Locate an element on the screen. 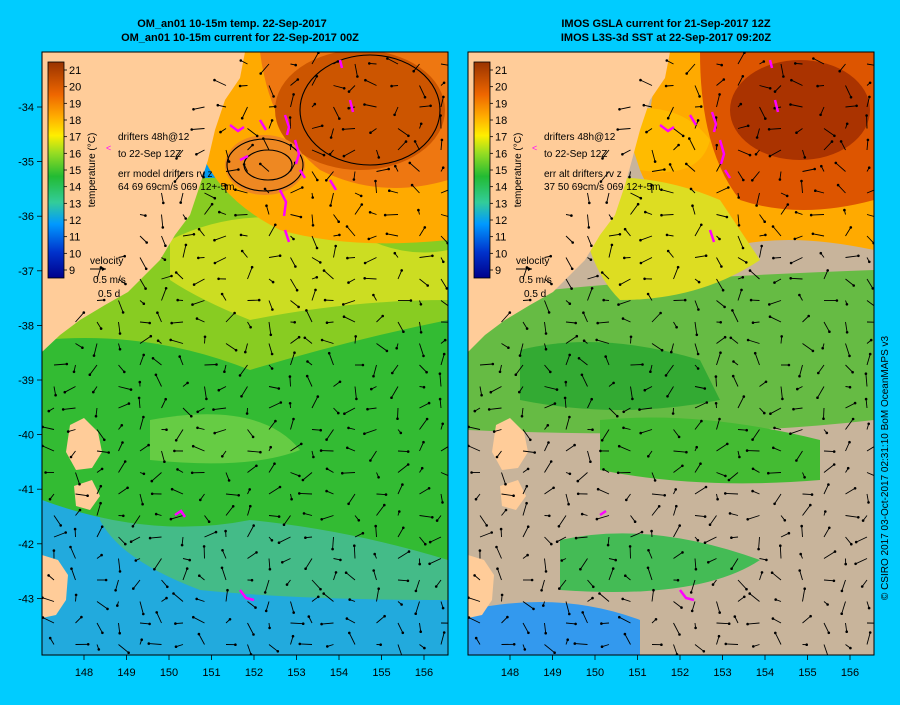 Image resolution: width=900 pixels, height=705 pixels. colorbar-label: temperature (°C) is located at coordinates (92, 170).